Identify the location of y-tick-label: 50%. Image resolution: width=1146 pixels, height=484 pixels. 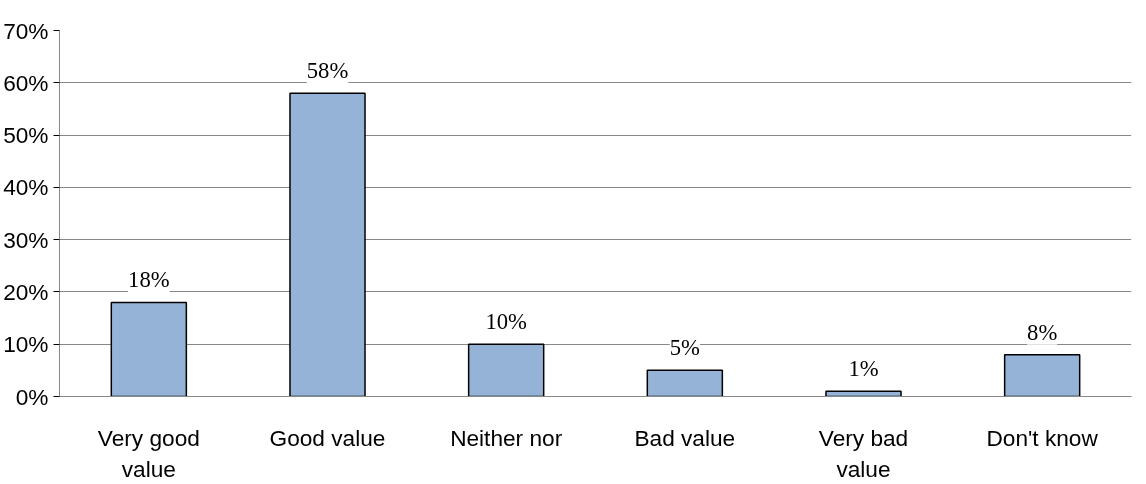
(26, 135).